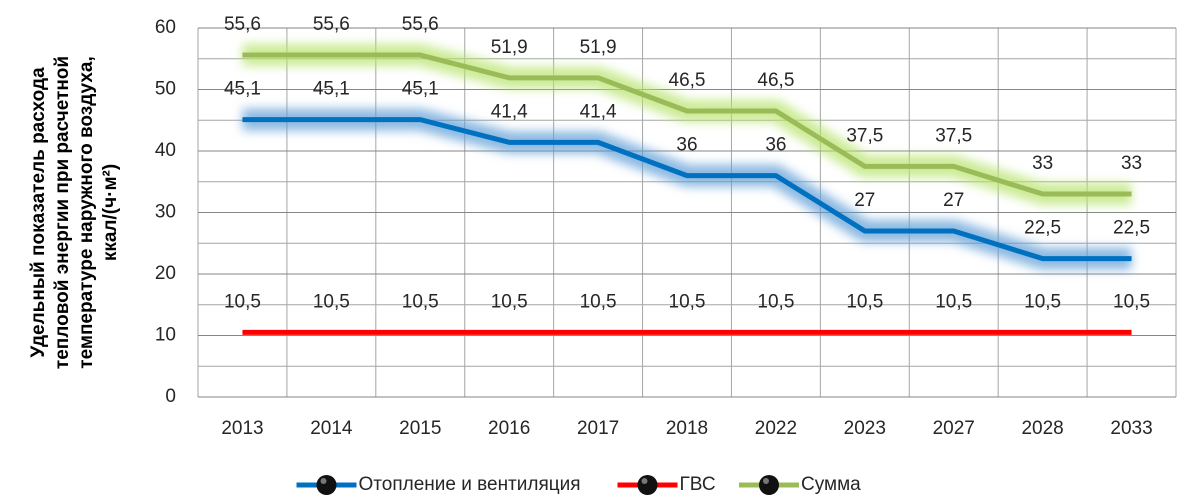 The image size is (1178, 497). Describe the element at coordinates (687, 428) in the screenshot. I see `x-tick-label: 2018` at that location.